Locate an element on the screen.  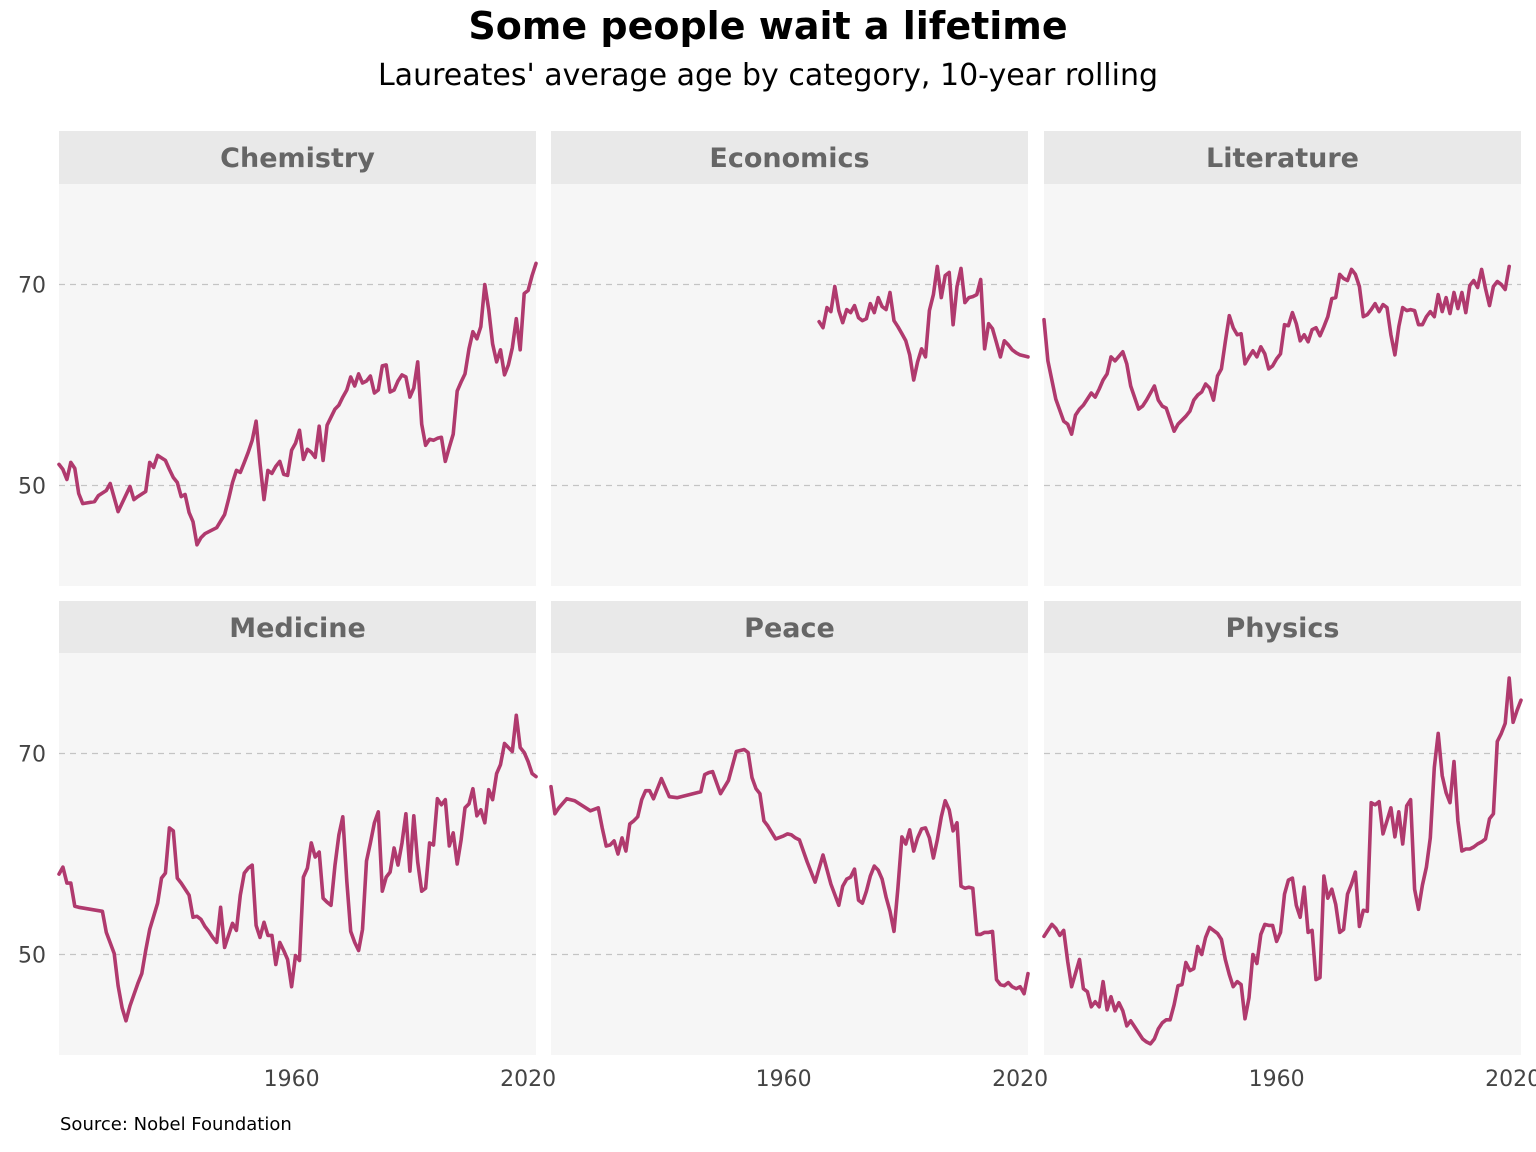
series-line-literature is located at coordinates (1276, 350).